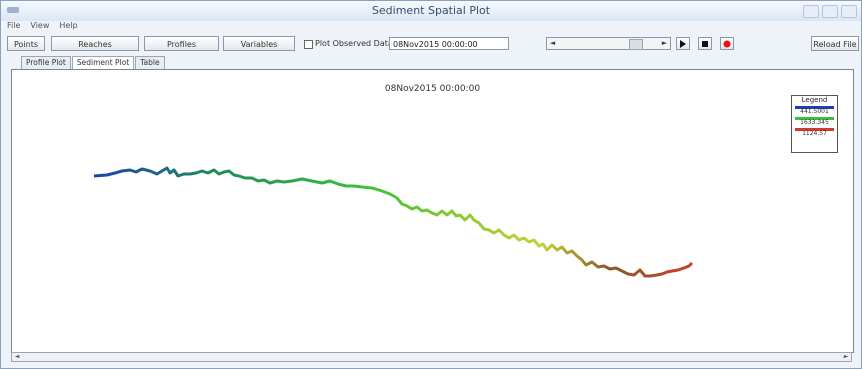 The width and height of the screenshot is (862, 369). Describe the element at coordinates (835, 43) in the screenshot. I see `reload-file-button: Reload File` at that location.